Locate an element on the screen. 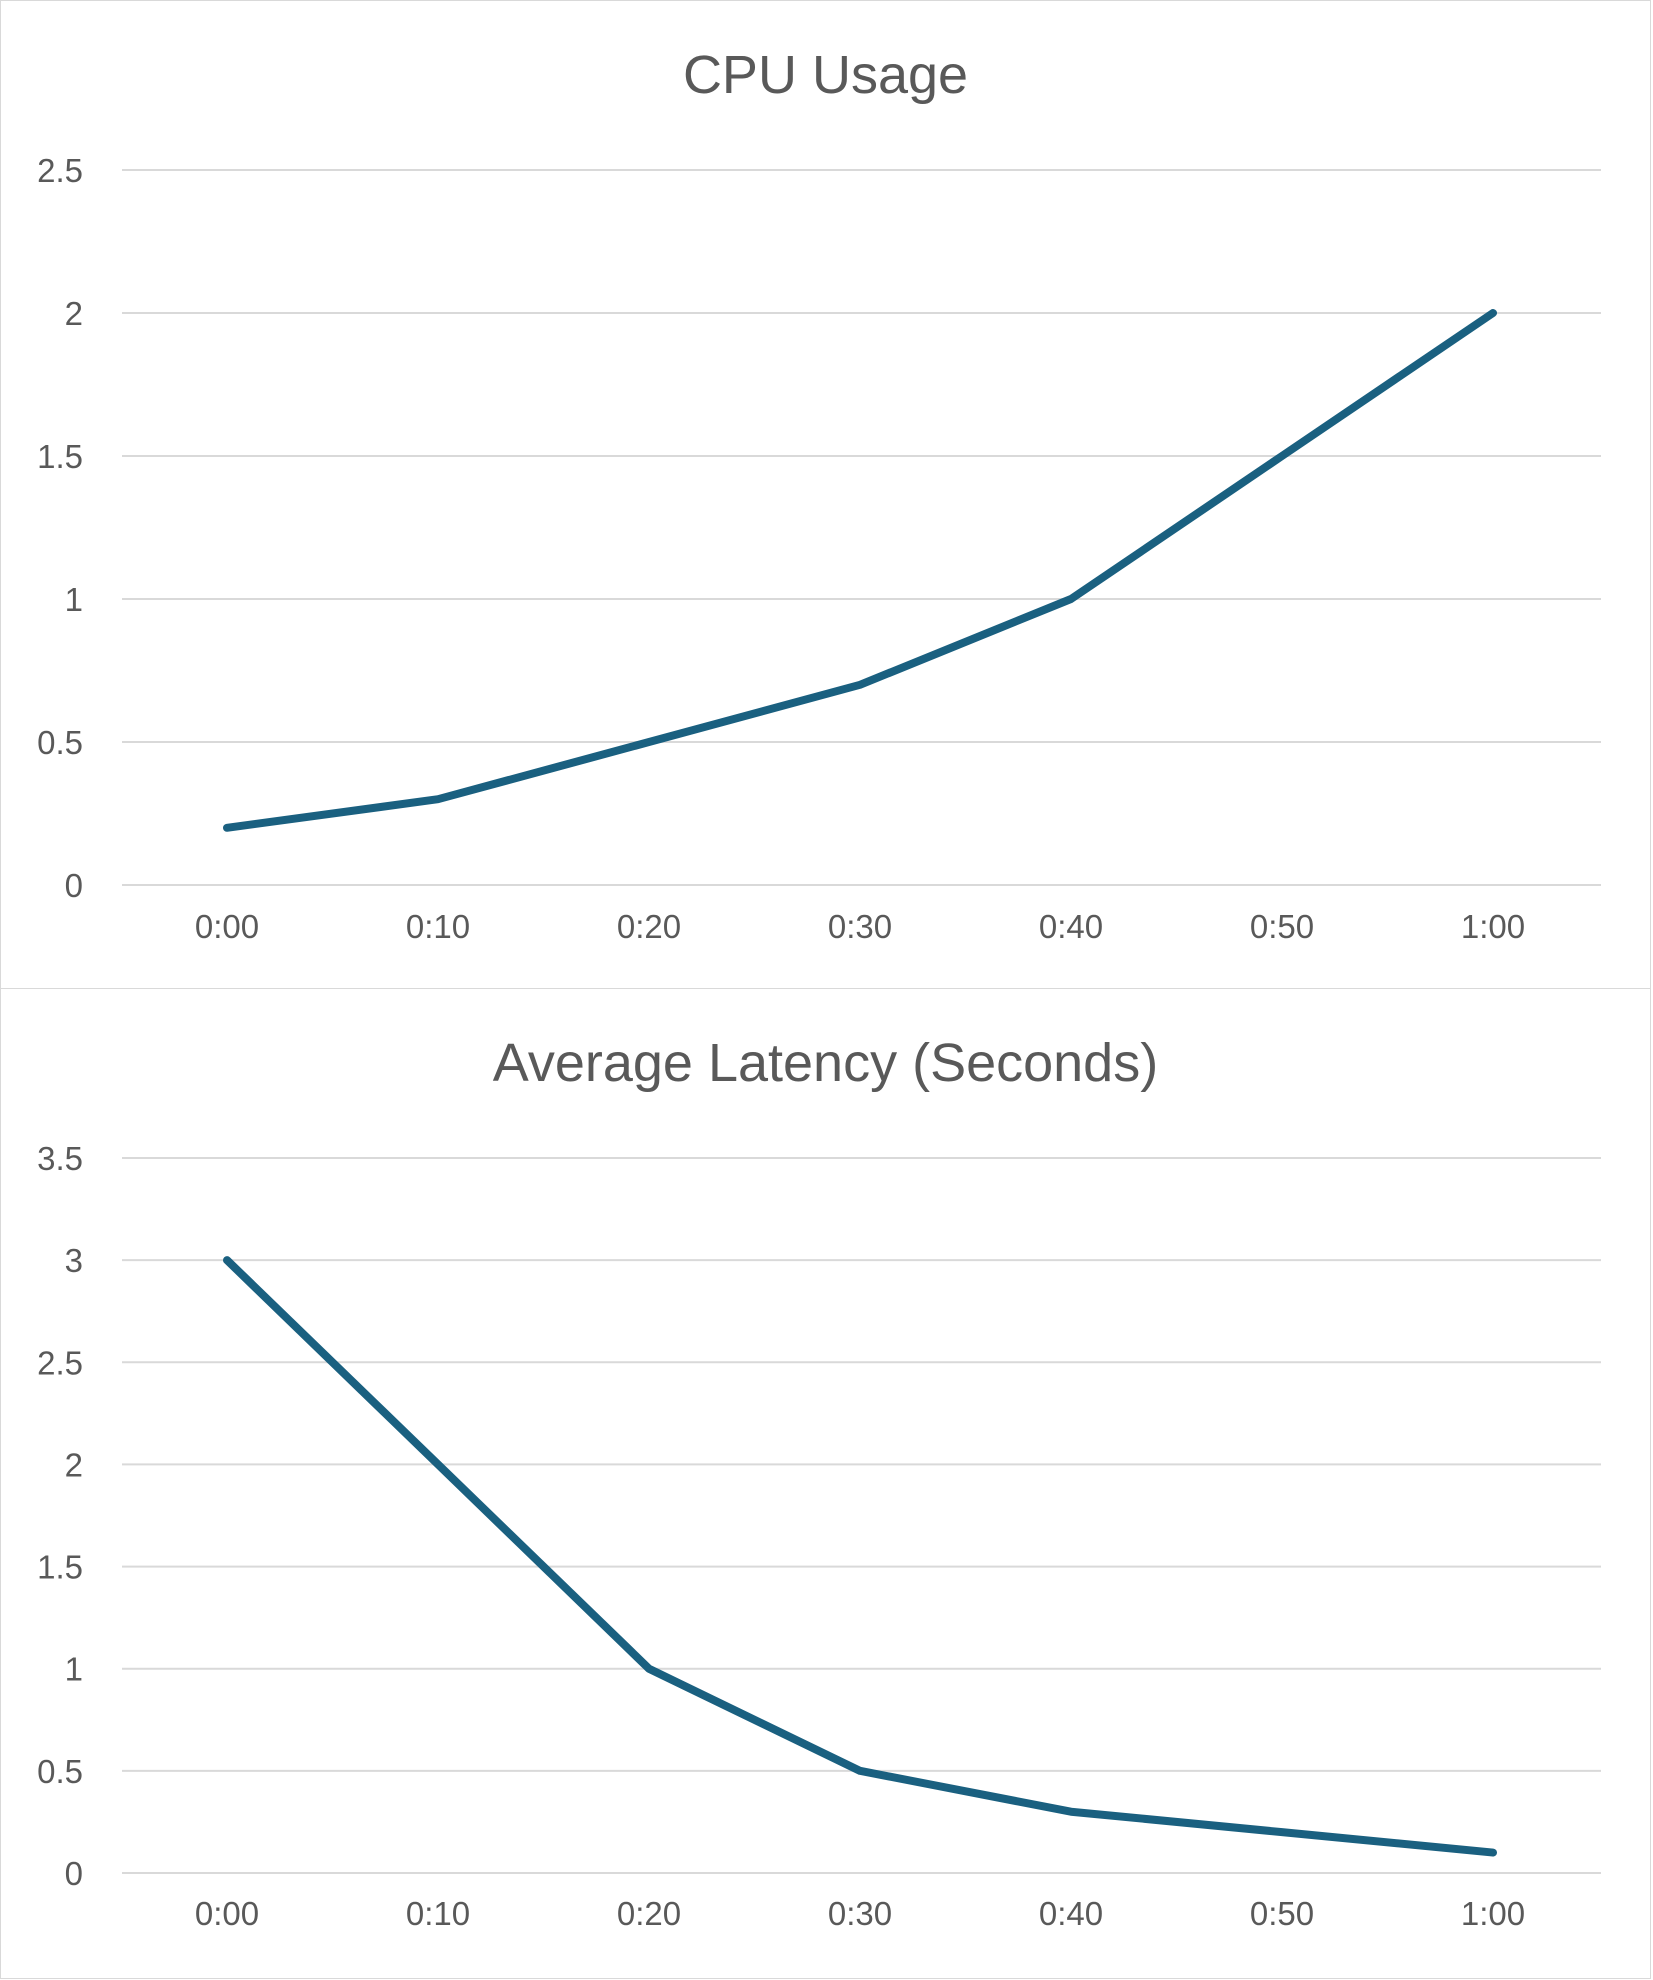 This screenshot has width=1653, height=1980. chart-title: Average Latency (Seconds) is located at coordinates (825, 1063).